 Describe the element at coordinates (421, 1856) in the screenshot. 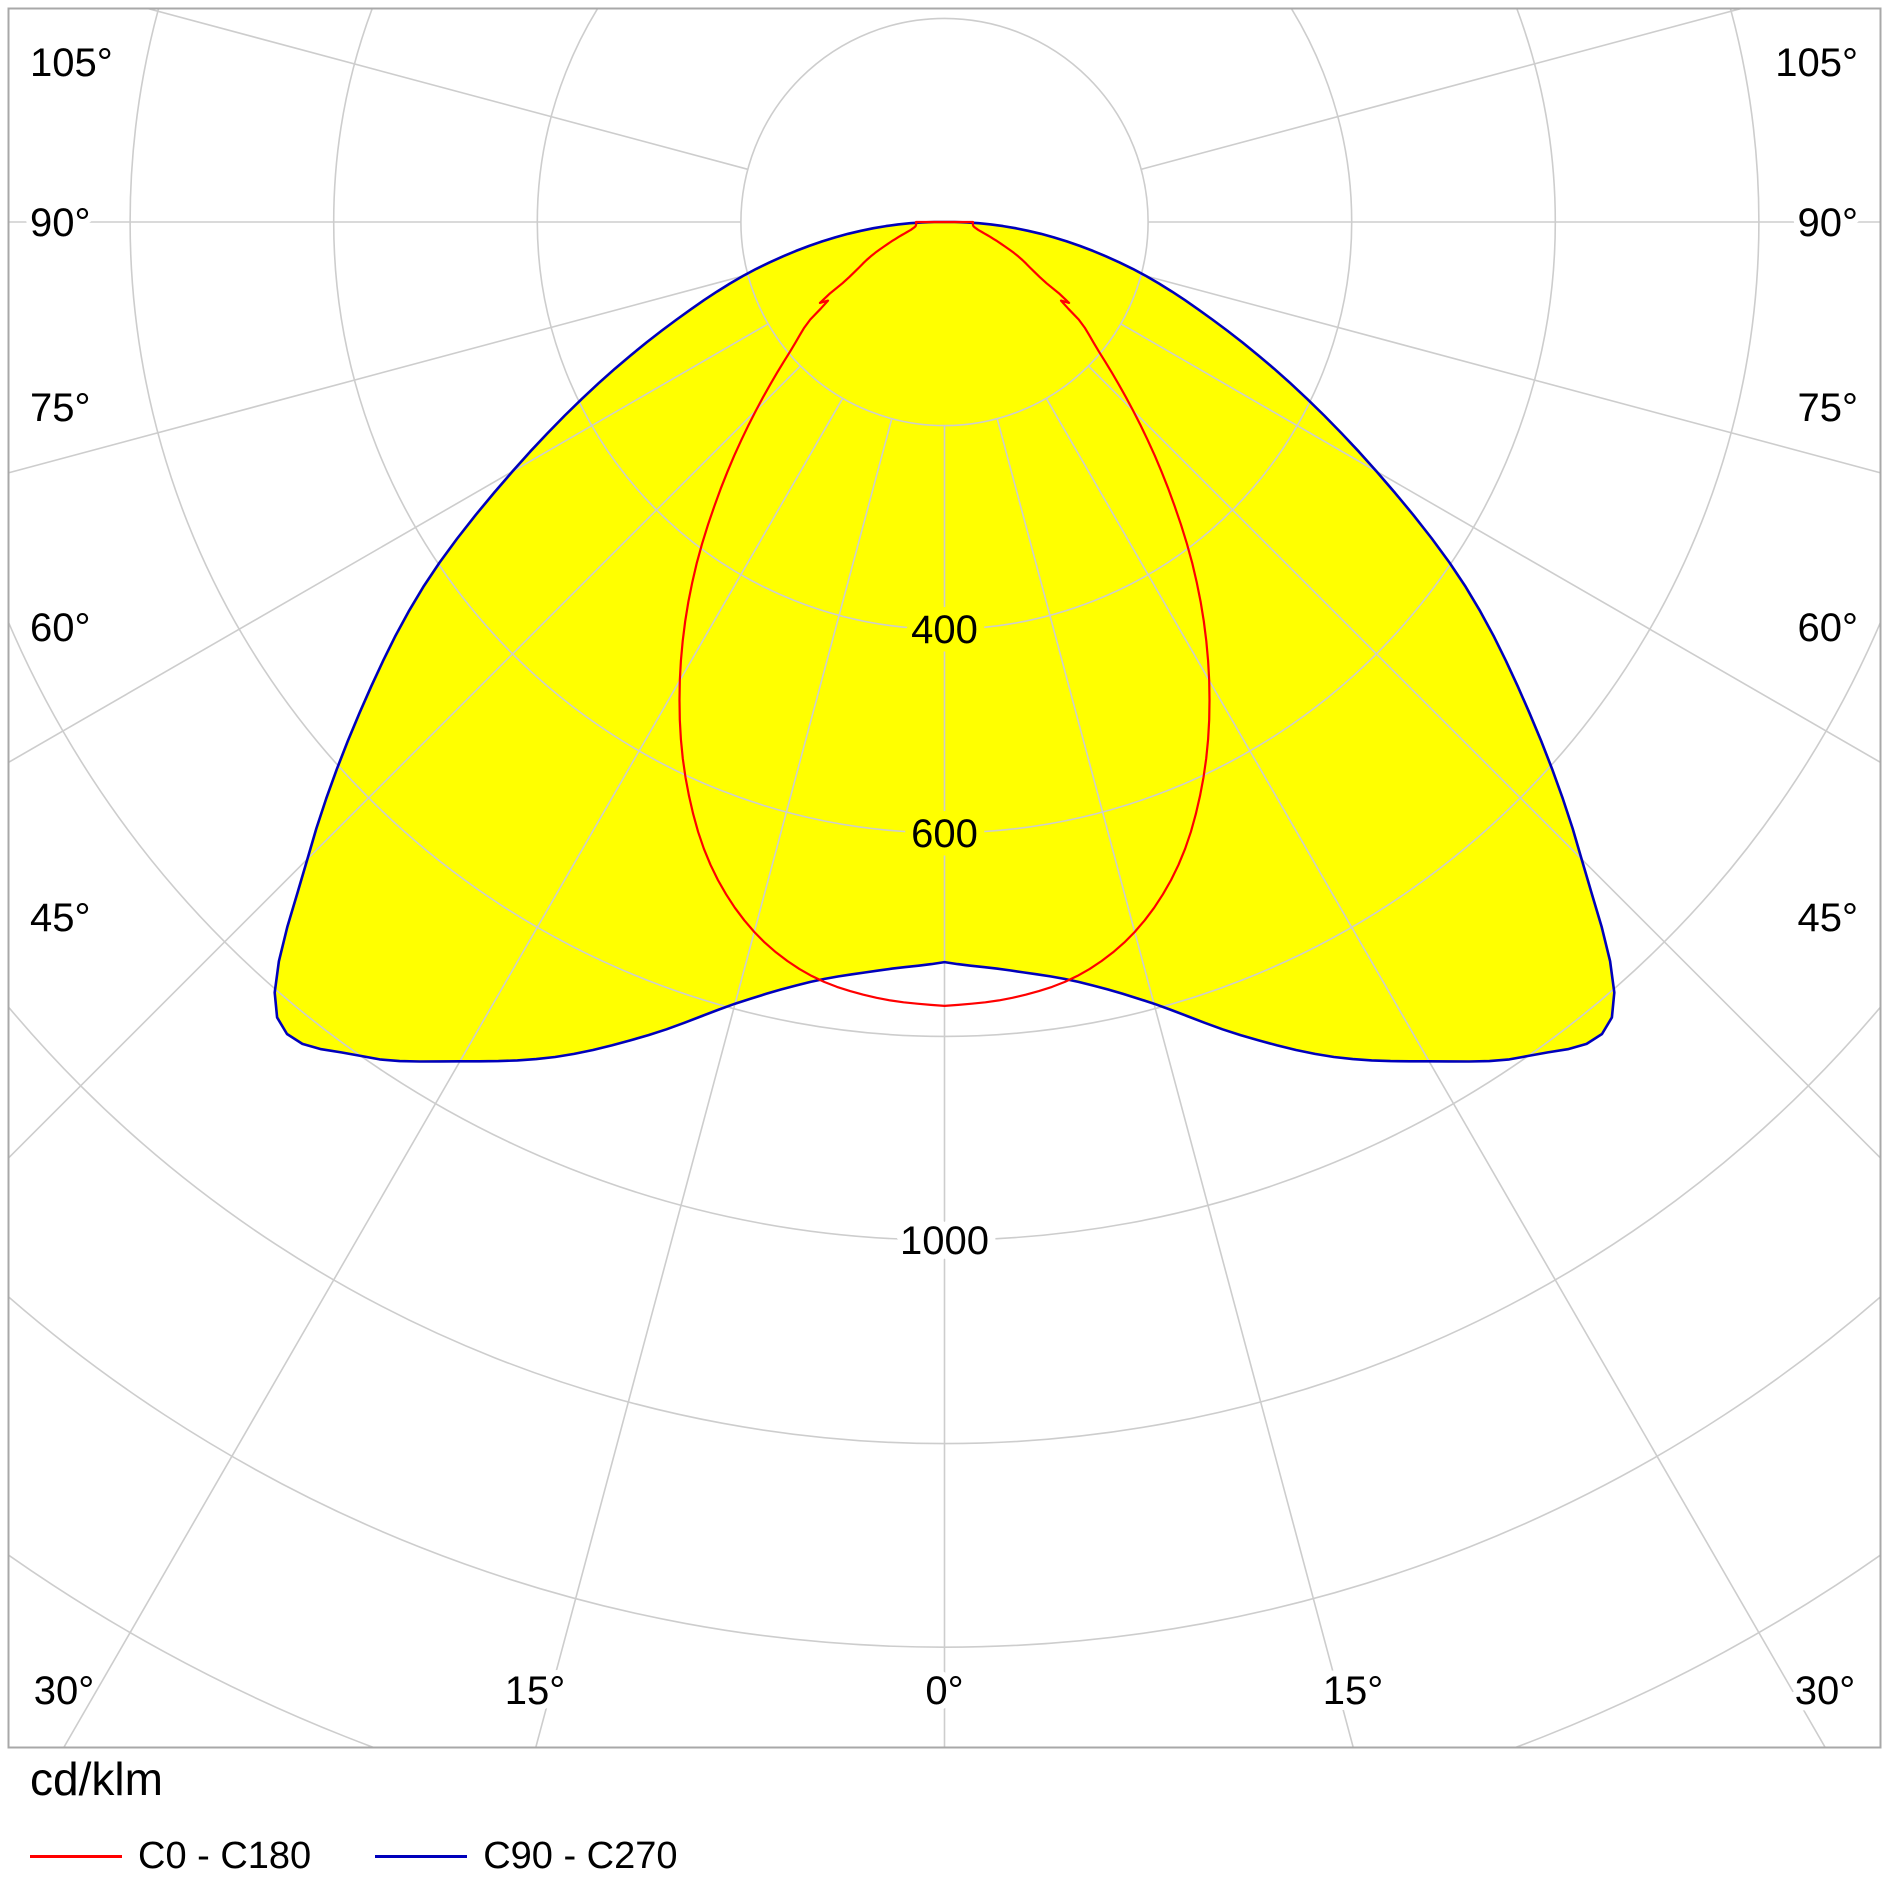

I see `legend-line-c90-c270` at that location.